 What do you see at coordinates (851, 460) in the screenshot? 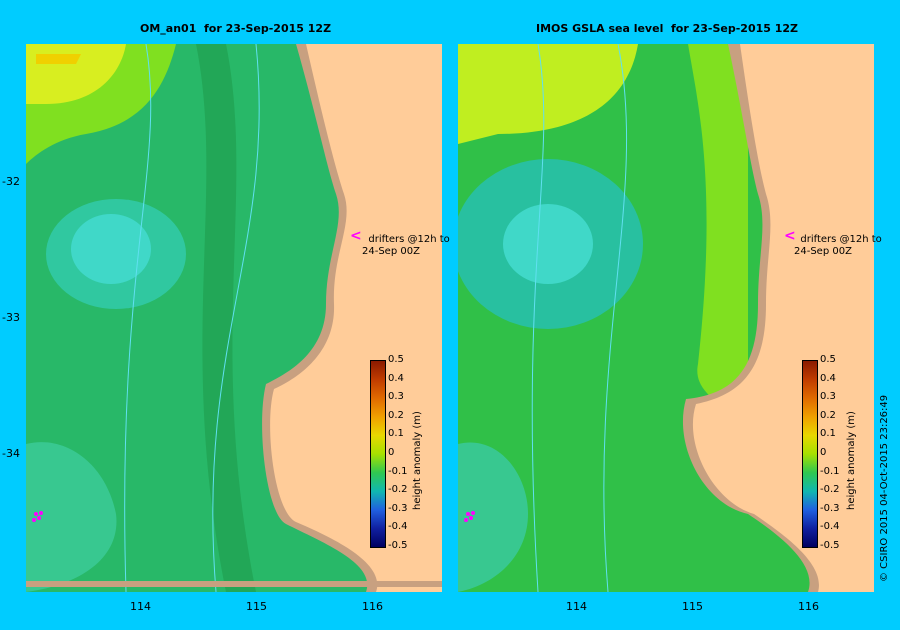
I see `right-colorbar-title: height anomaly (m)` at bounding box center [851, 460].